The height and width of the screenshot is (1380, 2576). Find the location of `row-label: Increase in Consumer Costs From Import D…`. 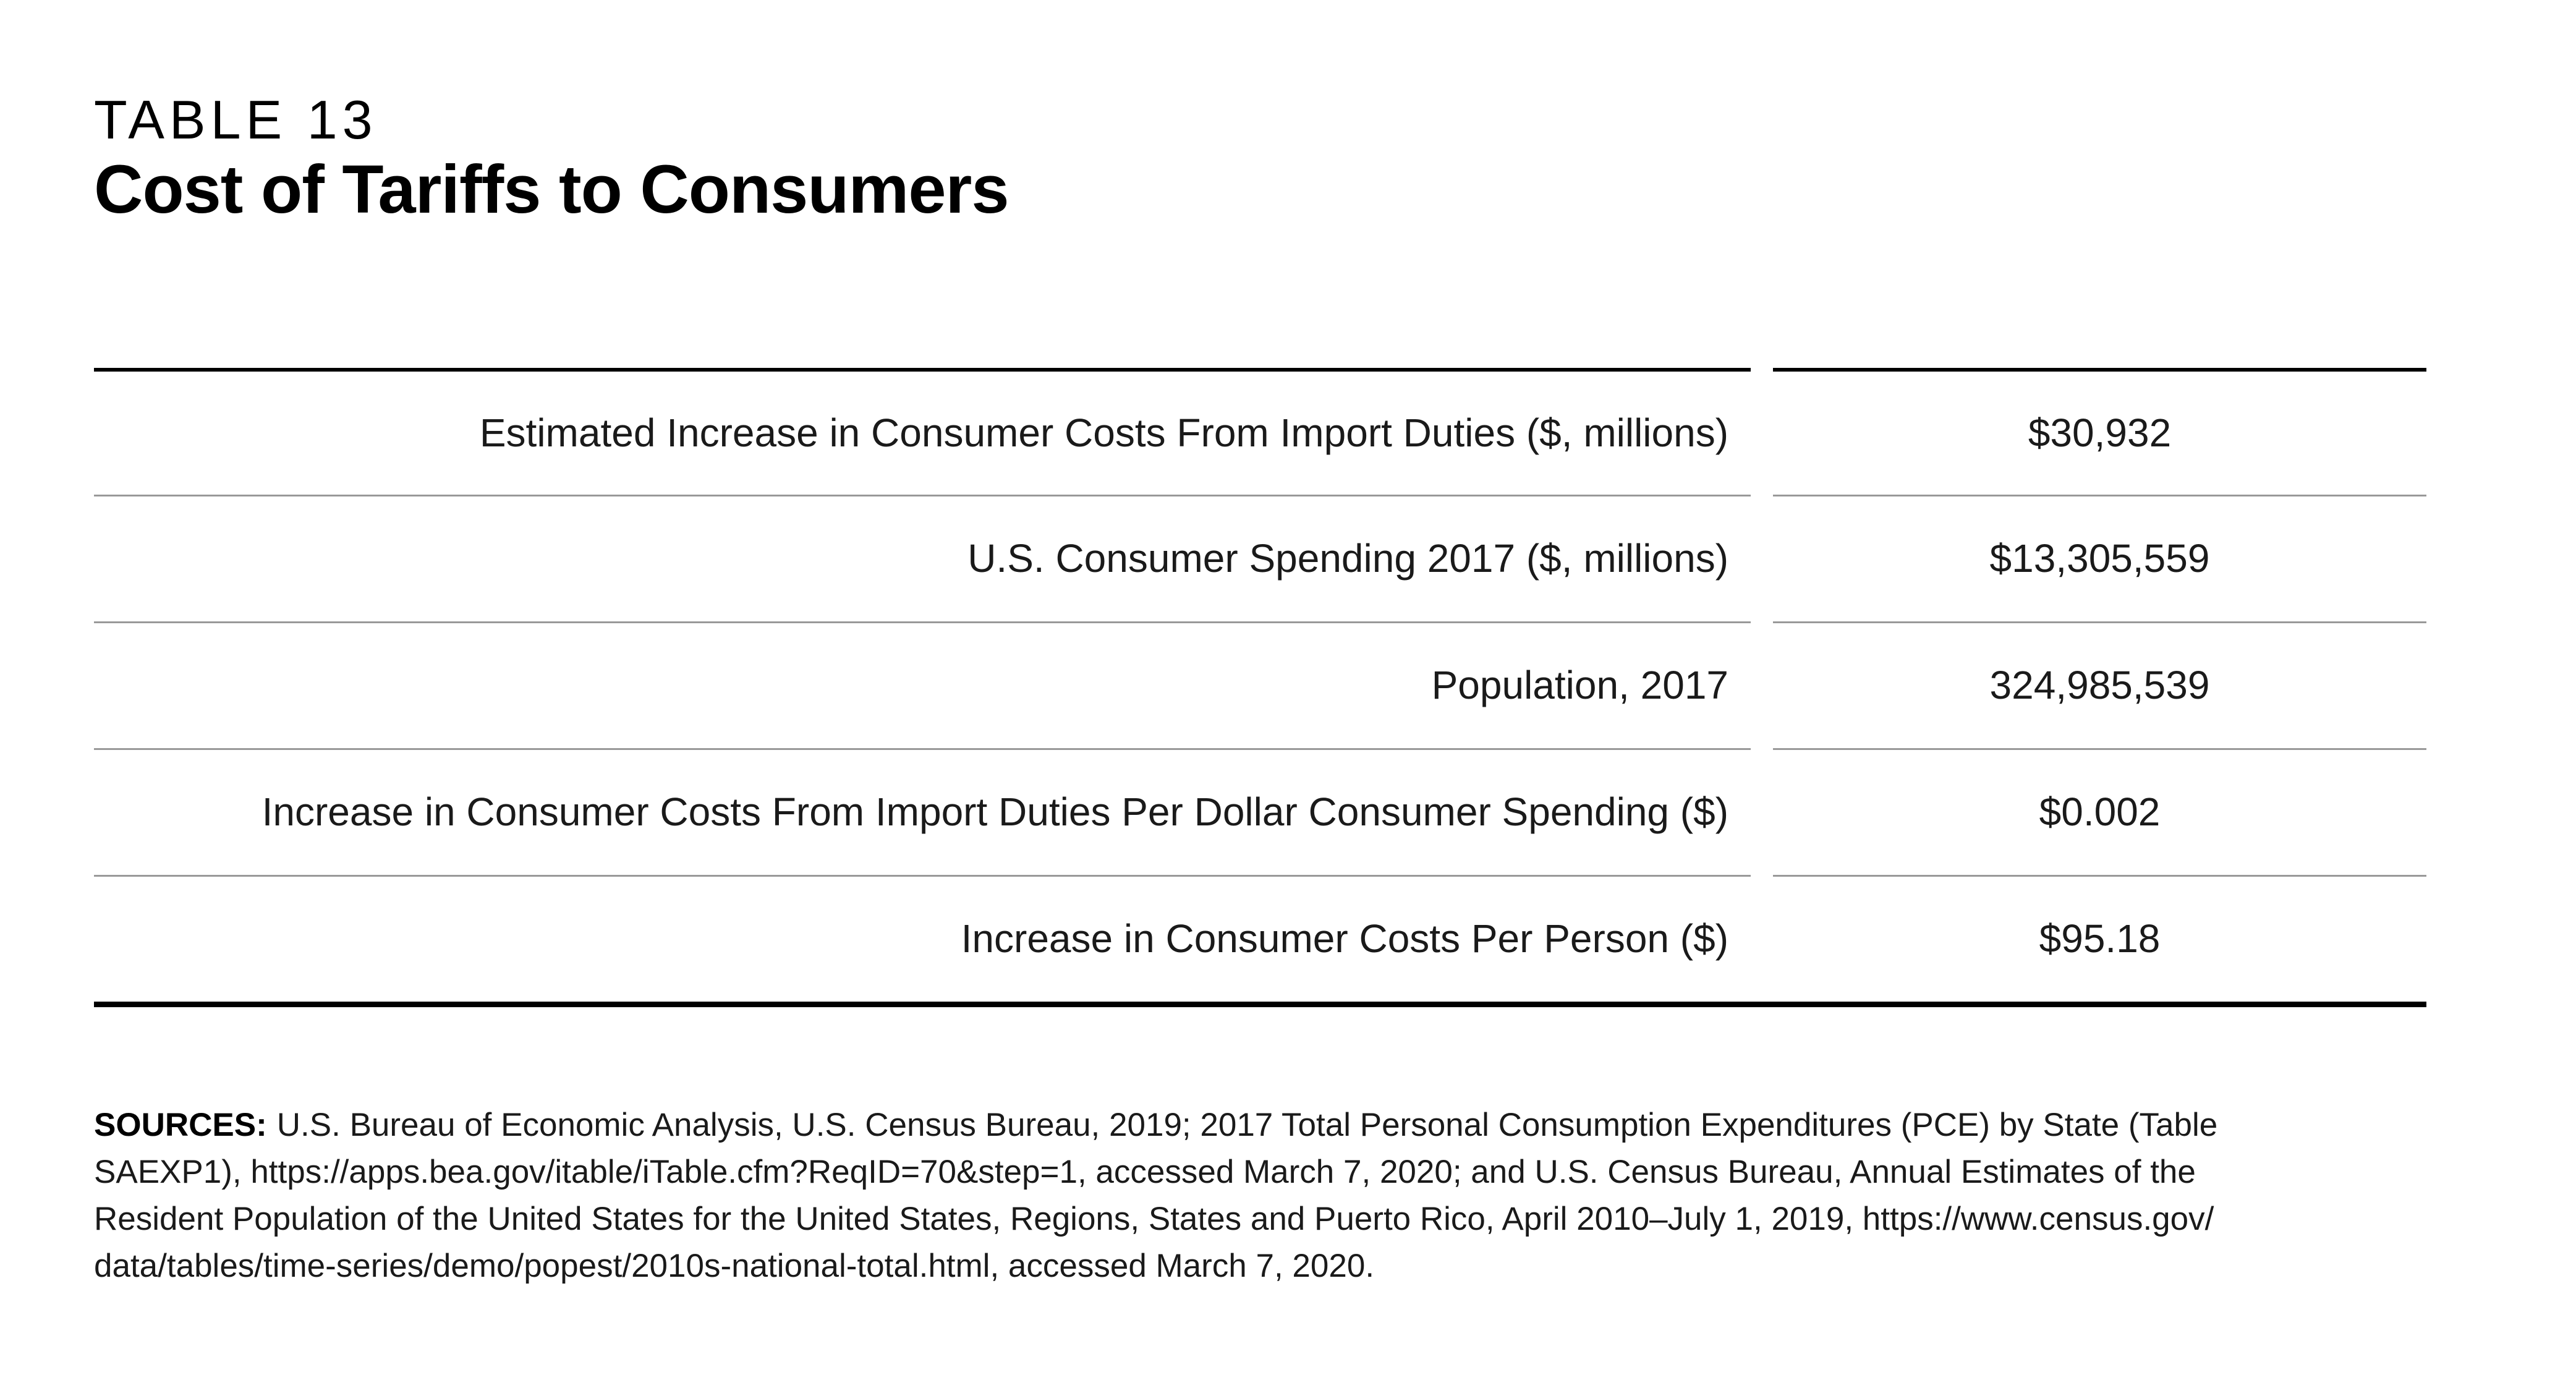

row-label: Increase in Consumer Costs From Import D… is located at coordinates (922, 811).